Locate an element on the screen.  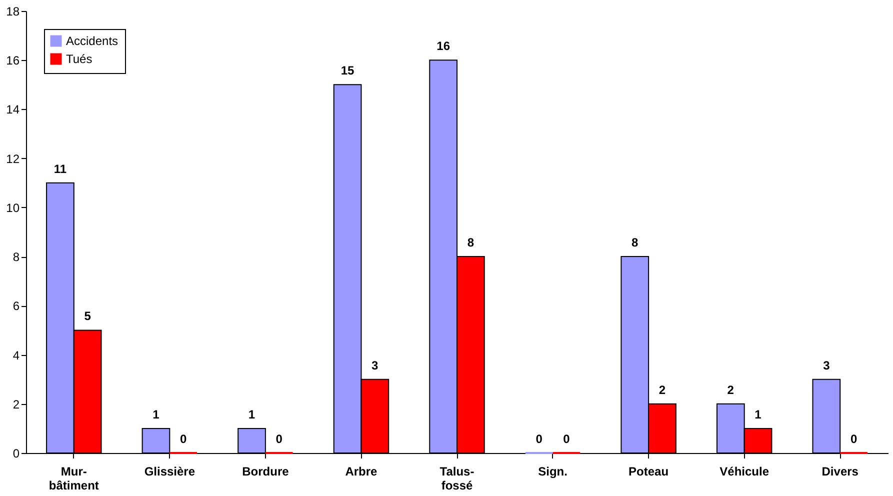
y-tick-label: 2 is located at coordinates (16, 404).